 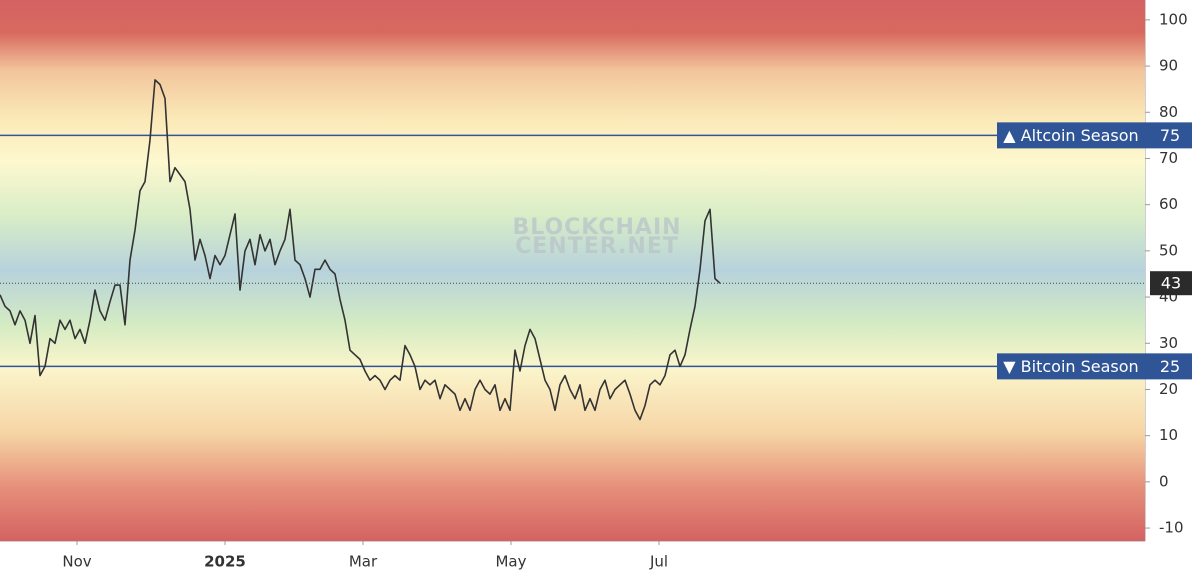 I want to click on x-tick-label: Jul, so click(x=658, y=562).